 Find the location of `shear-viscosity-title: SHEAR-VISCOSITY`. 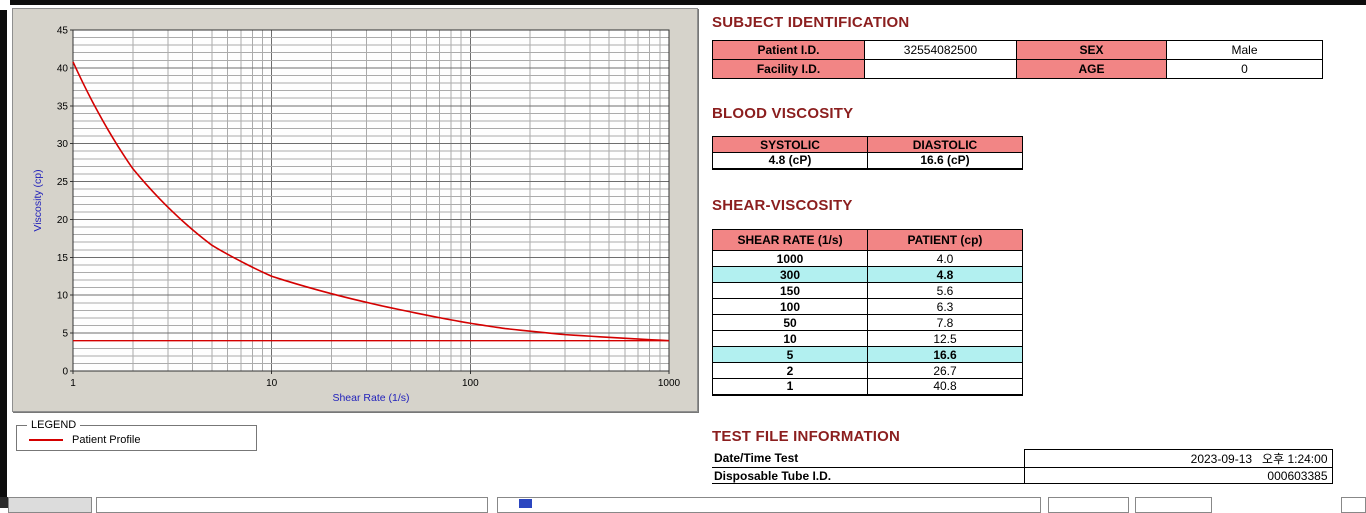

shear-viscosity-title: SHEAR-VISCOSITY is located at coordinates (782, 205).